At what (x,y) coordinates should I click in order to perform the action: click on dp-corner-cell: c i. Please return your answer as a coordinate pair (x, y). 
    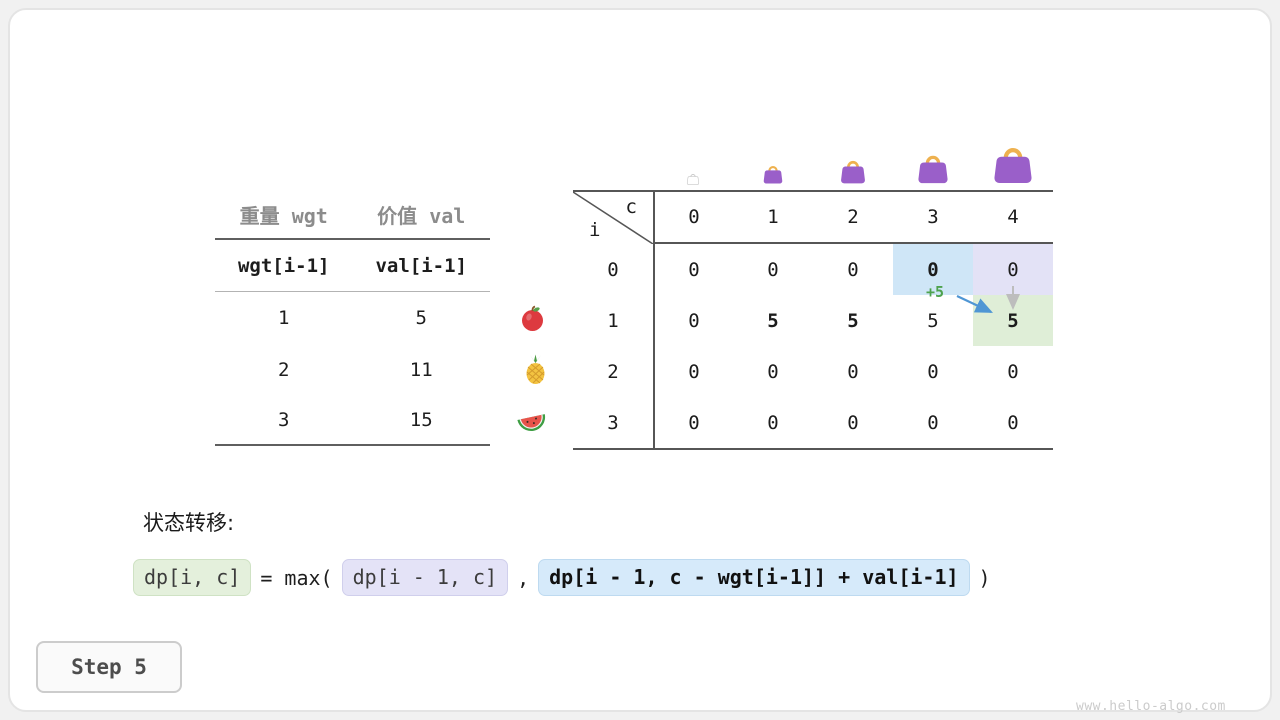
    Looking at the image, I should click on (613, 218).